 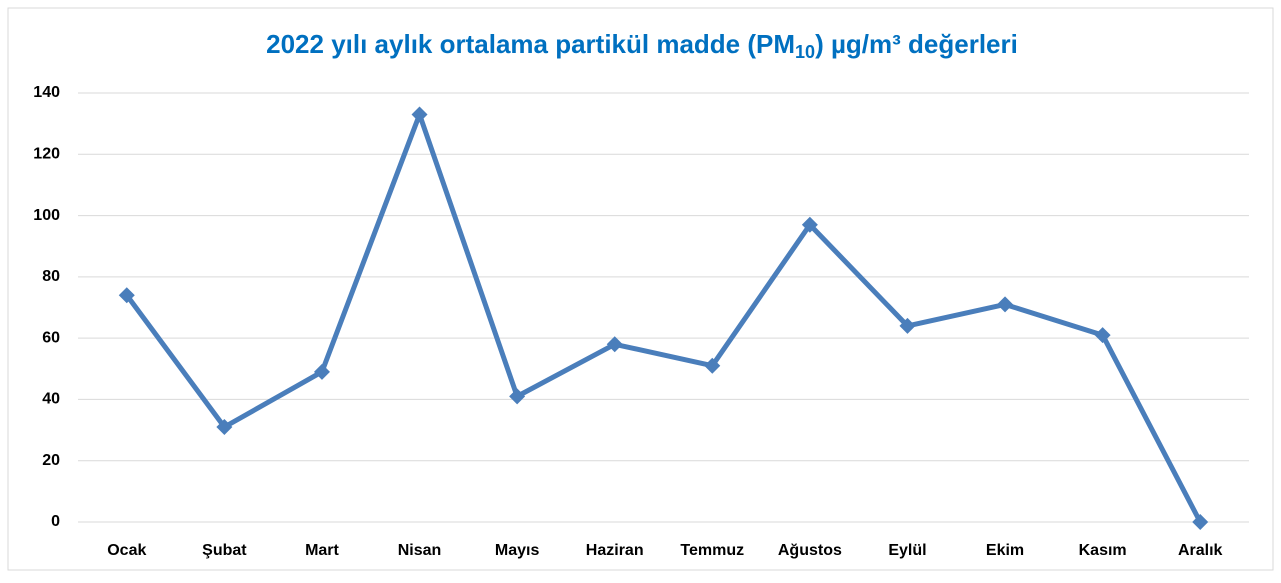 What do you see at coordinates (126, 550) in the screenshot?
I see `x-tick-label: Ocak` at bounding box center [126, 550].